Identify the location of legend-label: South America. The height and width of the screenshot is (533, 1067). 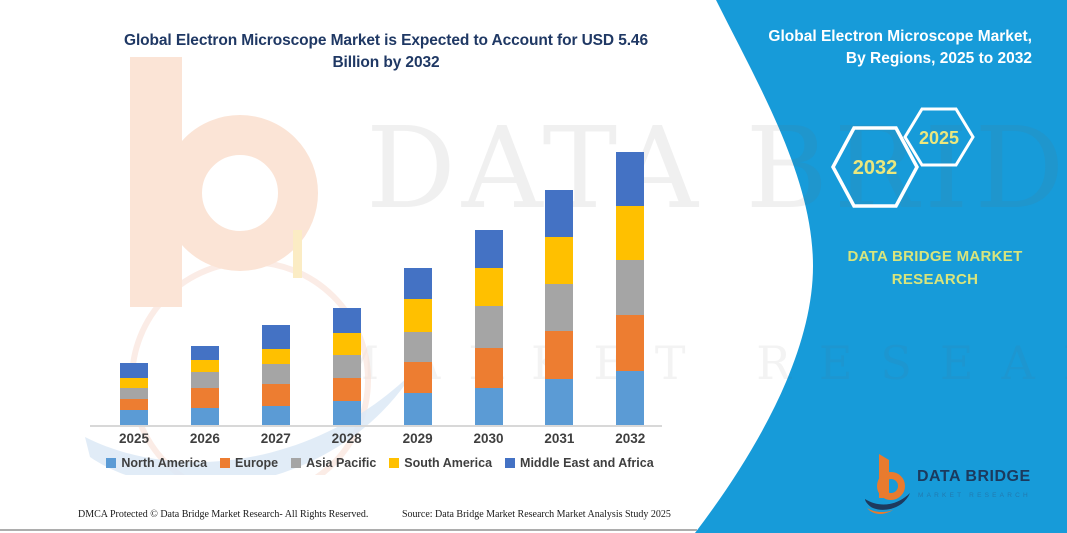
(448, 463).